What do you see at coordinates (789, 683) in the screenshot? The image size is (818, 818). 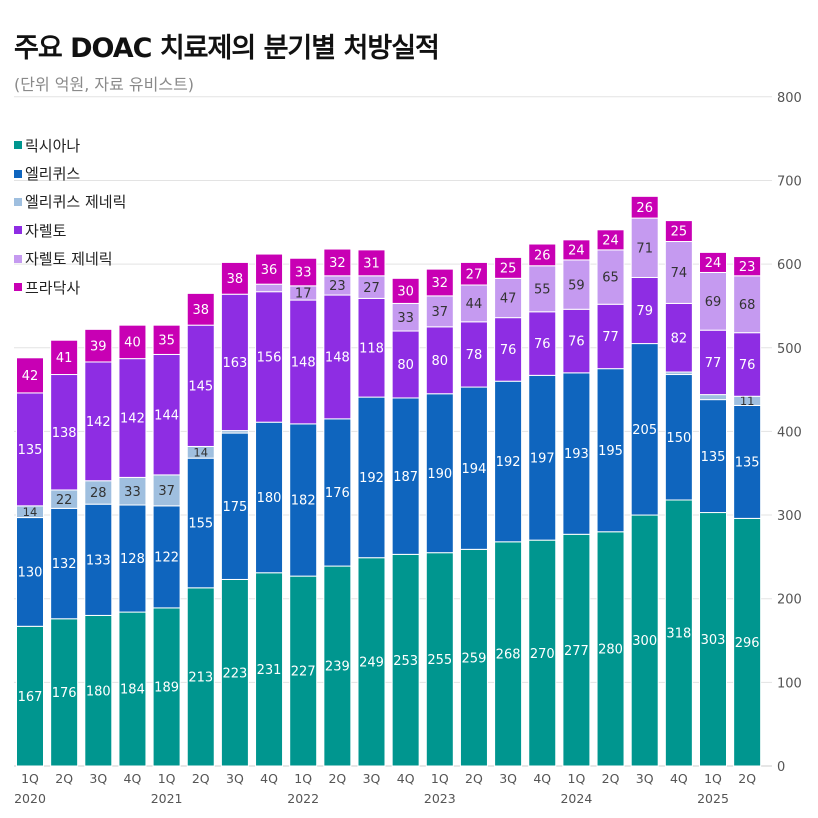 I see `y-tick-label: 100` at bounding box center [789, 683].